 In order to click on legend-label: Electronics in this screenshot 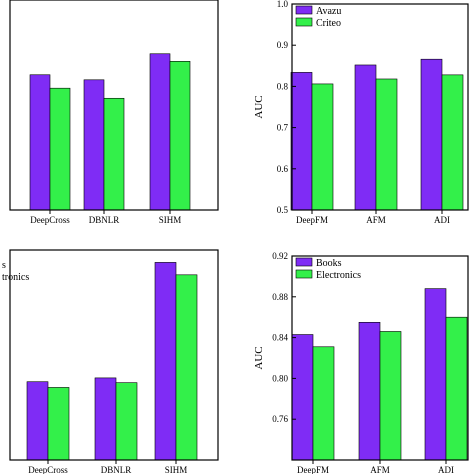, I will do `click(338, 275)`.